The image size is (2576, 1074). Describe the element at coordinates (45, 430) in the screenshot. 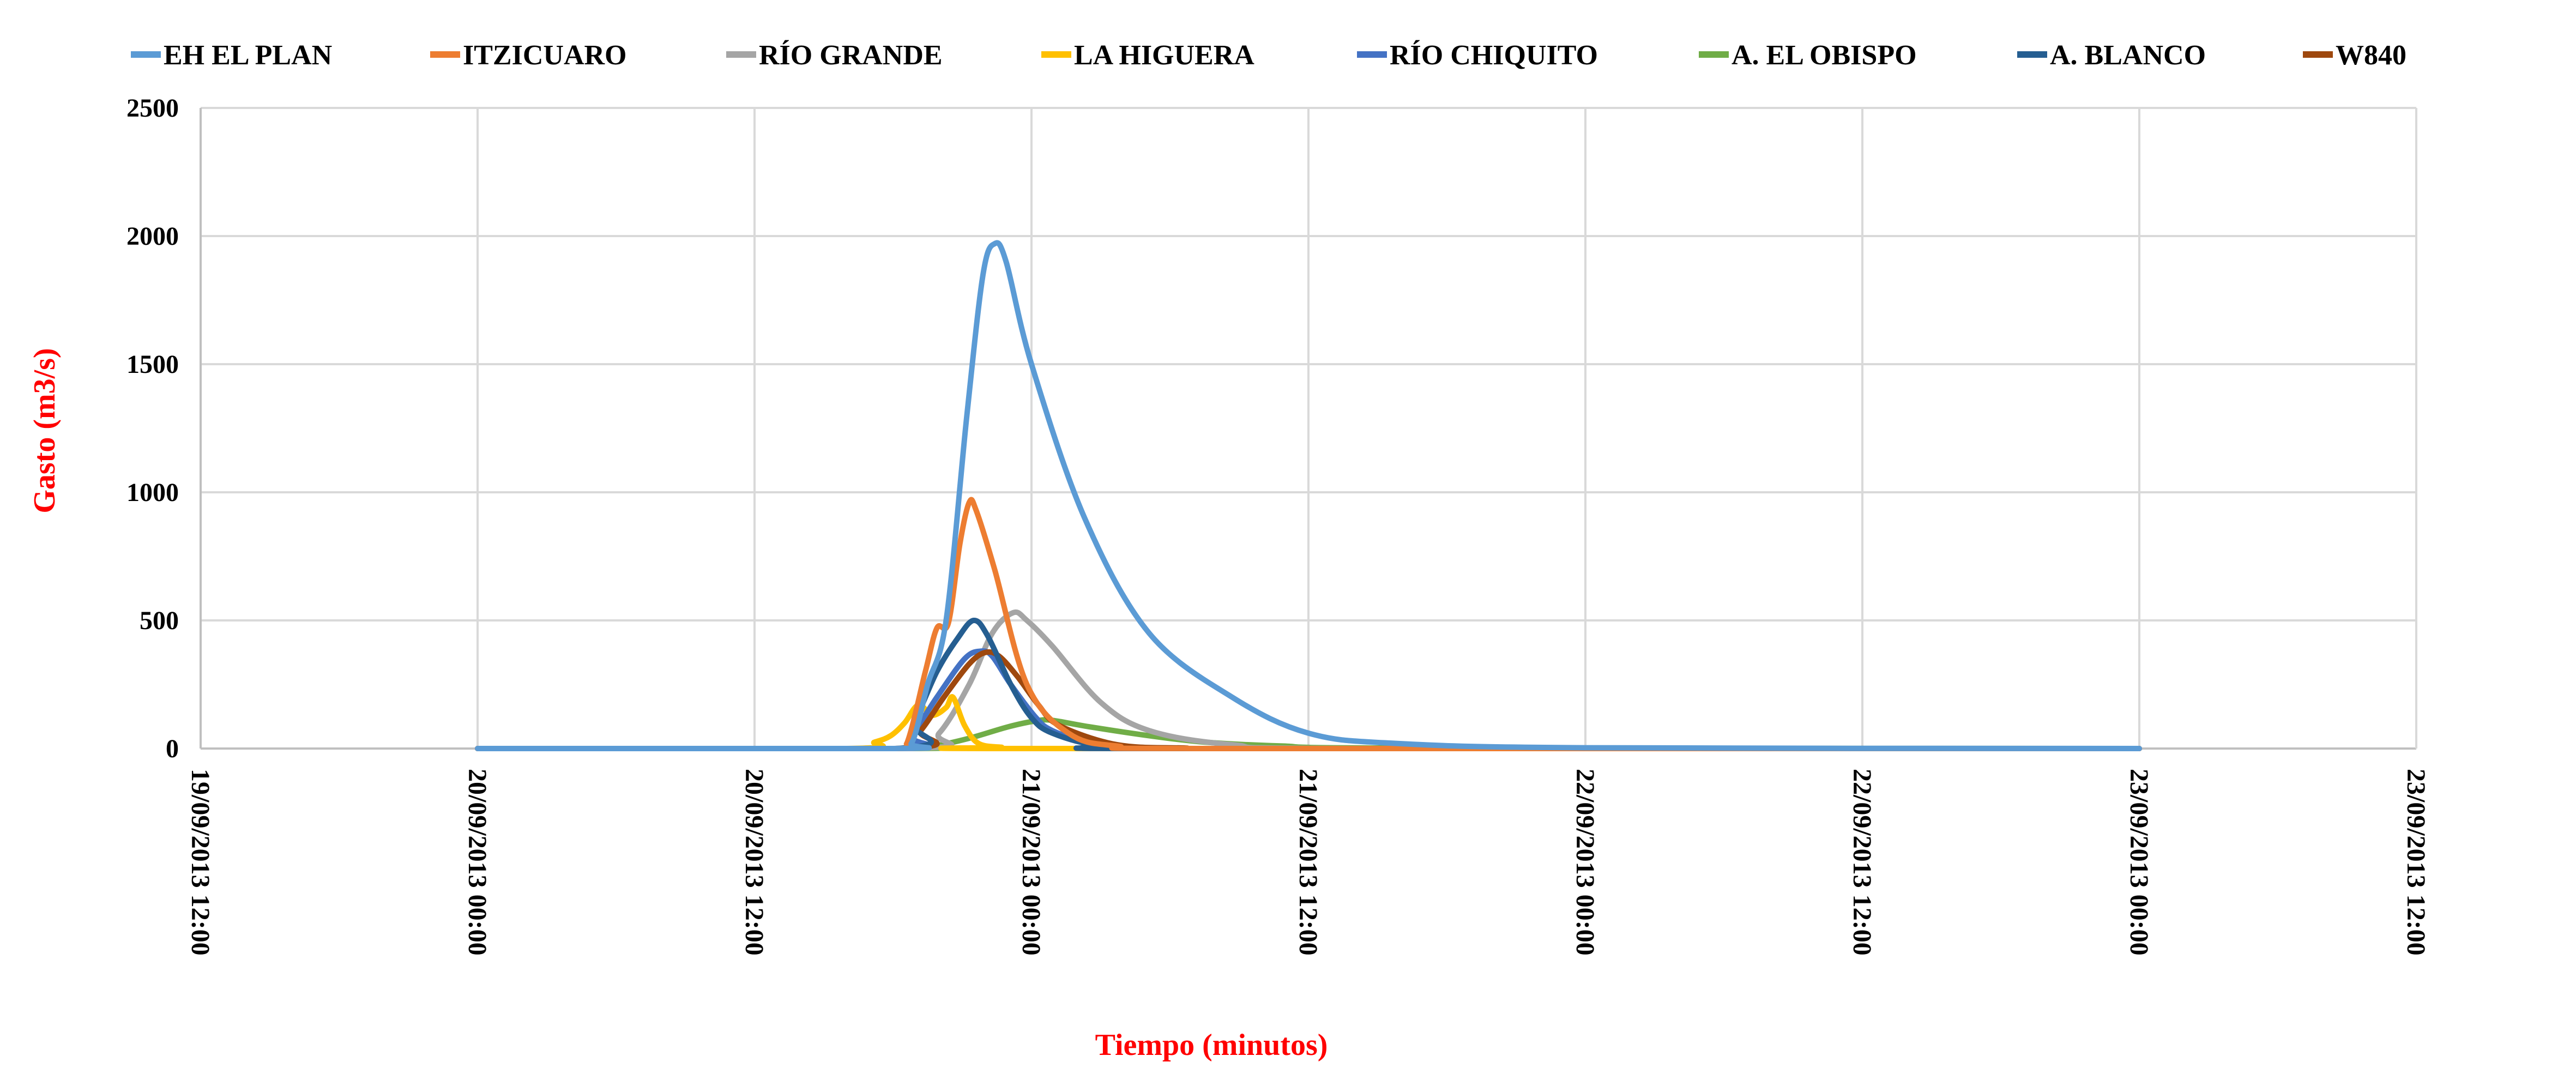

I see `y-axis-title: Gasto (m3/s)` at that location.